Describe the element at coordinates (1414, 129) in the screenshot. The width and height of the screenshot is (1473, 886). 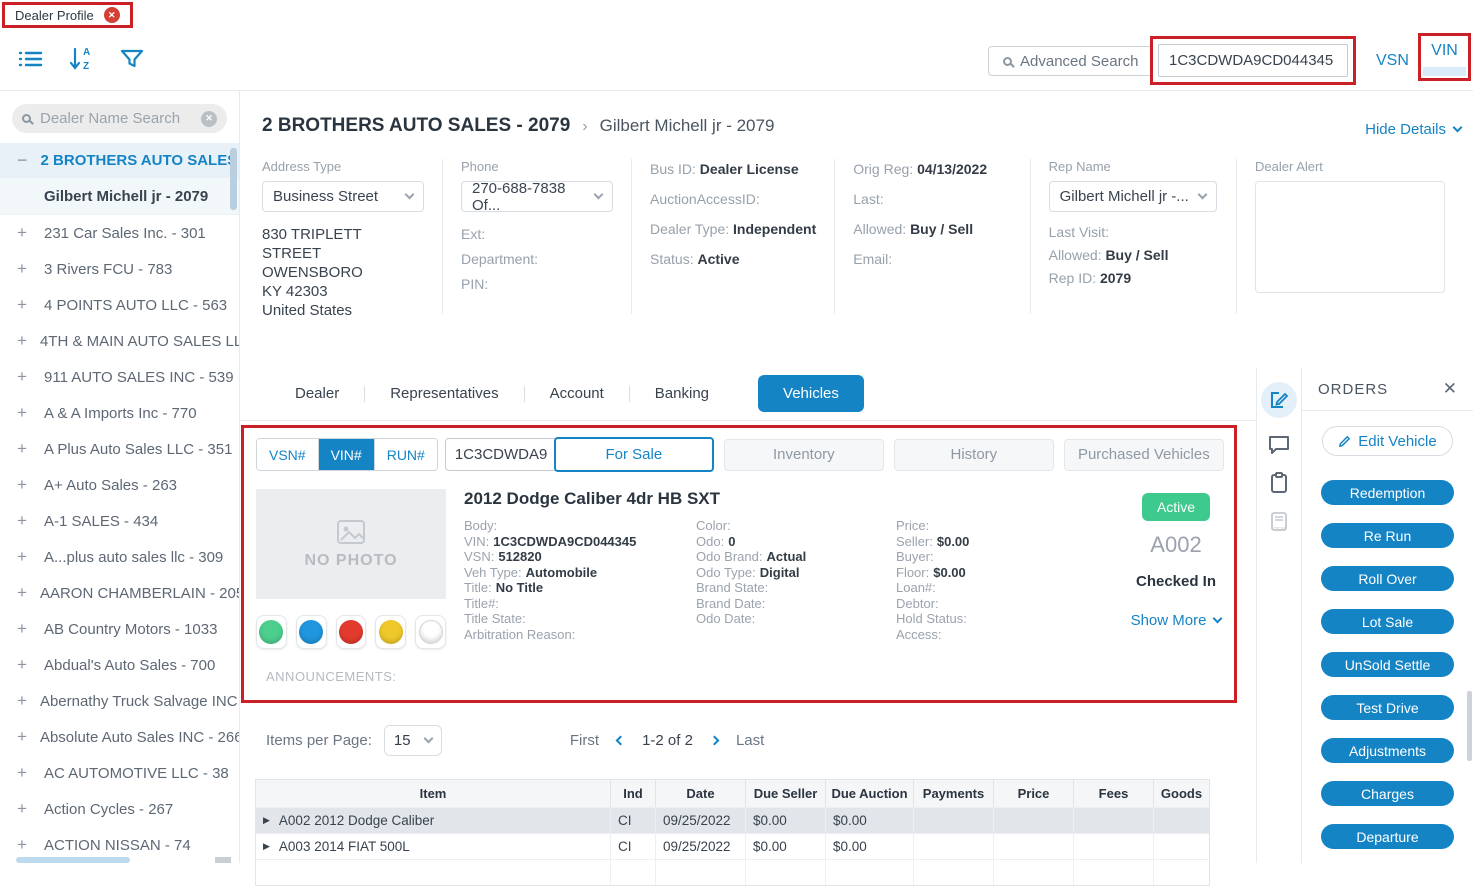
I see `hide-details-link: Hide Details` at that location.